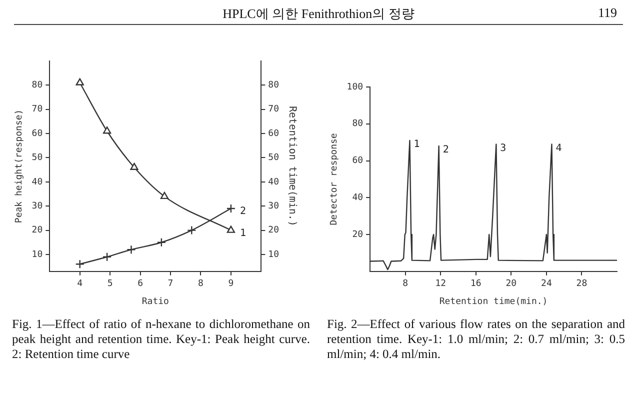  Describe the element at coordinates (440, 284) in the screenshot. I see `x-tick-label: 12` at that location.